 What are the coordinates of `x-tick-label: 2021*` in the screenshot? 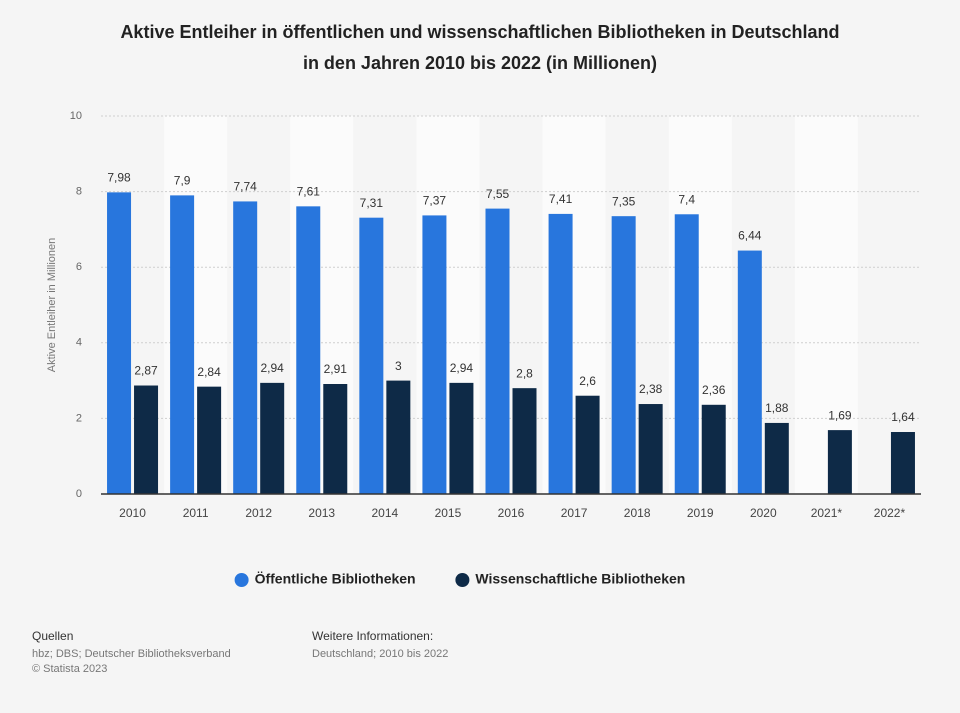 It's located at (827, 513).